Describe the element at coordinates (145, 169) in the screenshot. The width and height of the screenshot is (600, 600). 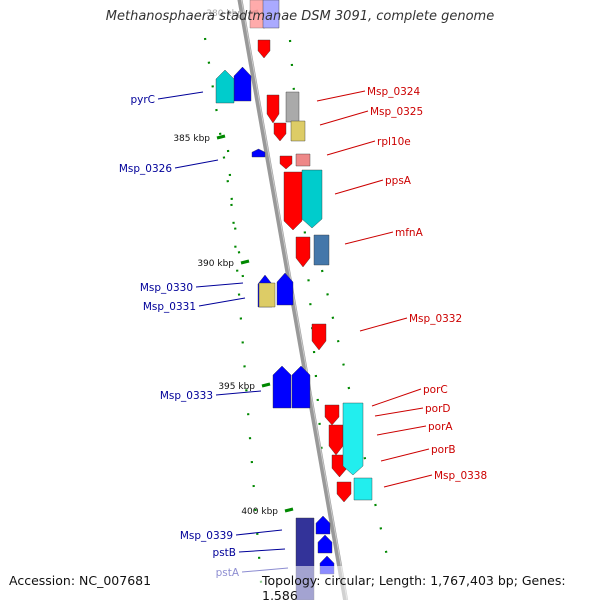
I see `reverse-gene-label: Msp_0326` at that location.